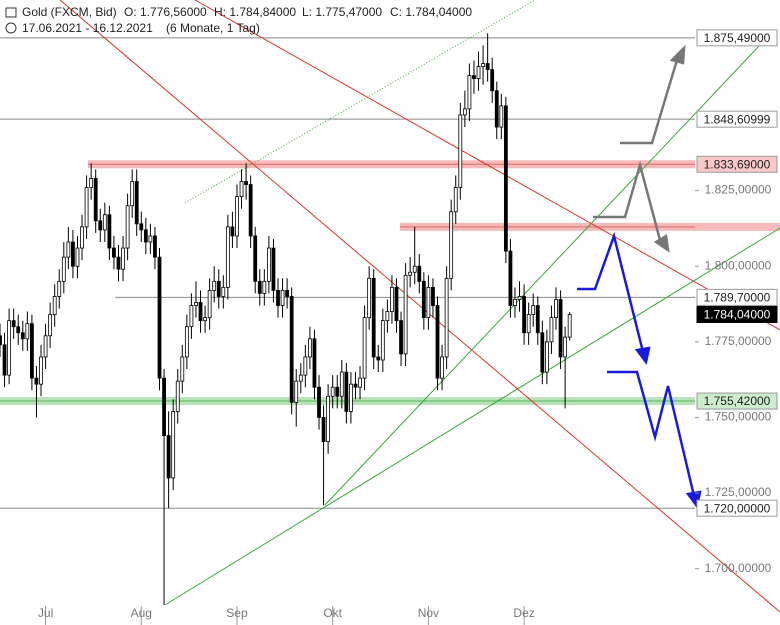 Image resolution: width=780 pixels, height=625 pixels. I want to click on y-tick-label: 1.700,00000, so click(738, 568).